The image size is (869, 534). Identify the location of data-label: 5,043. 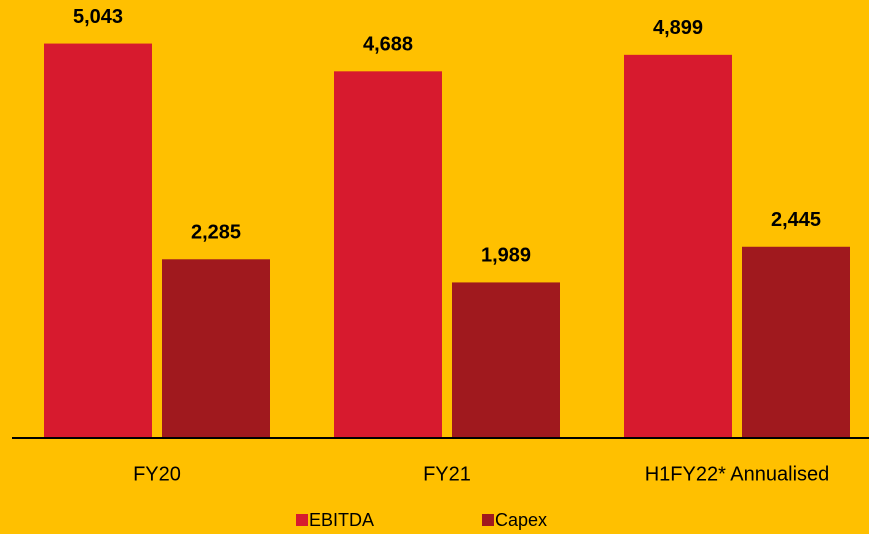
(98, 17).